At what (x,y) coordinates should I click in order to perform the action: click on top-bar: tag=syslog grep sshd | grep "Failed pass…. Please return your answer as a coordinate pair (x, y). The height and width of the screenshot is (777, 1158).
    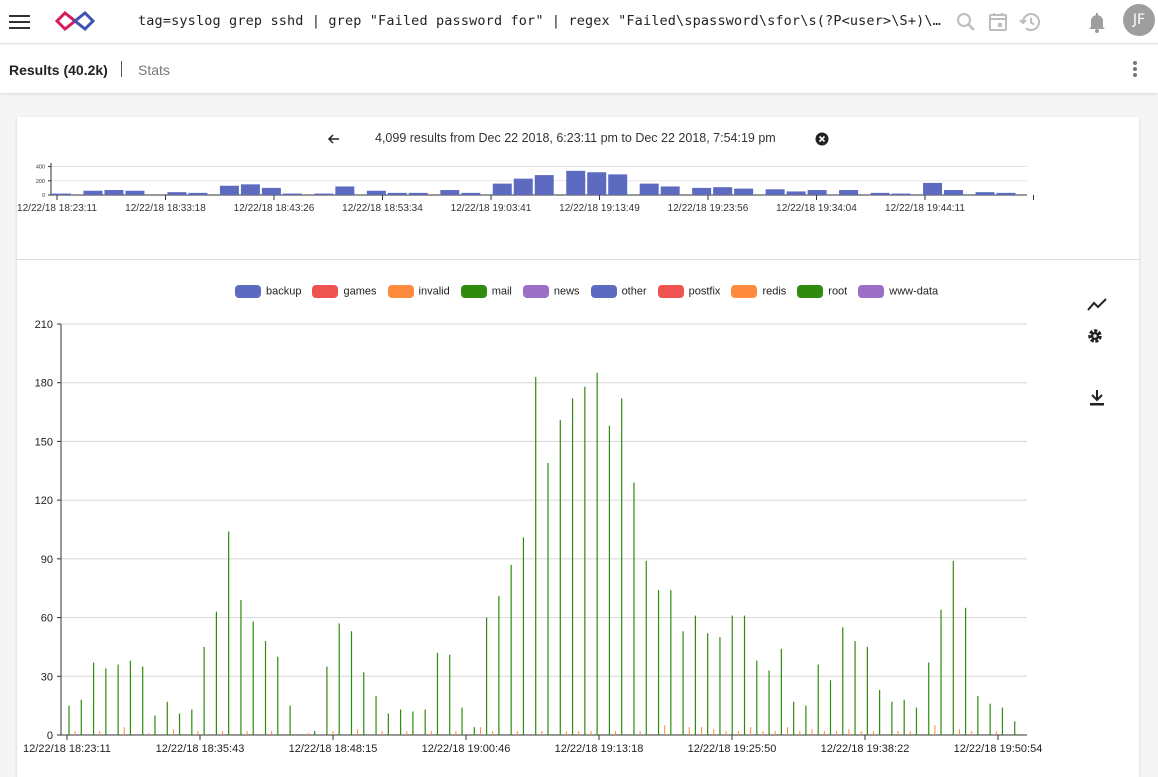
    Looking at the image, I should click on (579, 22).